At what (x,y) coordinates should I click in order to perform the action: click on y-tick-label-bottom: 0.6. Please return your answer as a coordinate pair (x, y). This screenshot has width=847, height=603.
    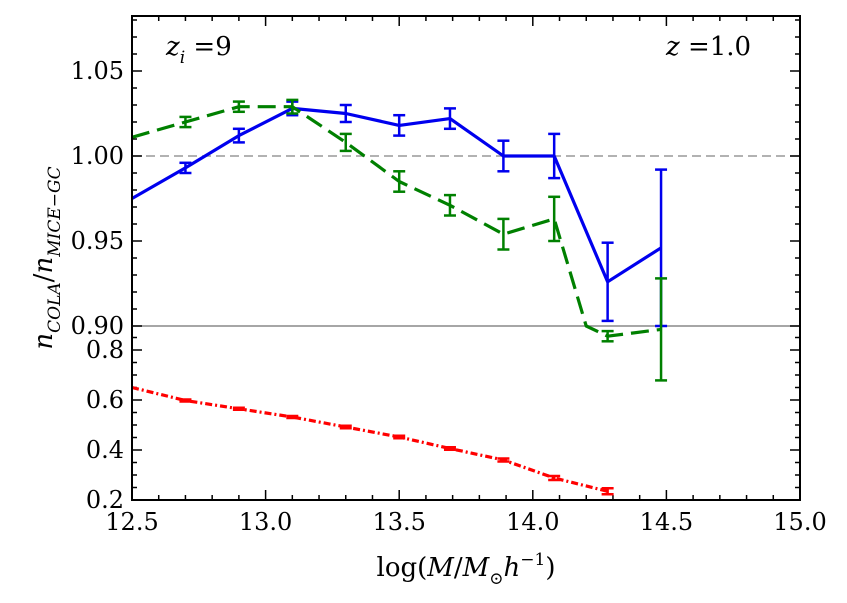
    Looking at the image, I should click on (105, 400).